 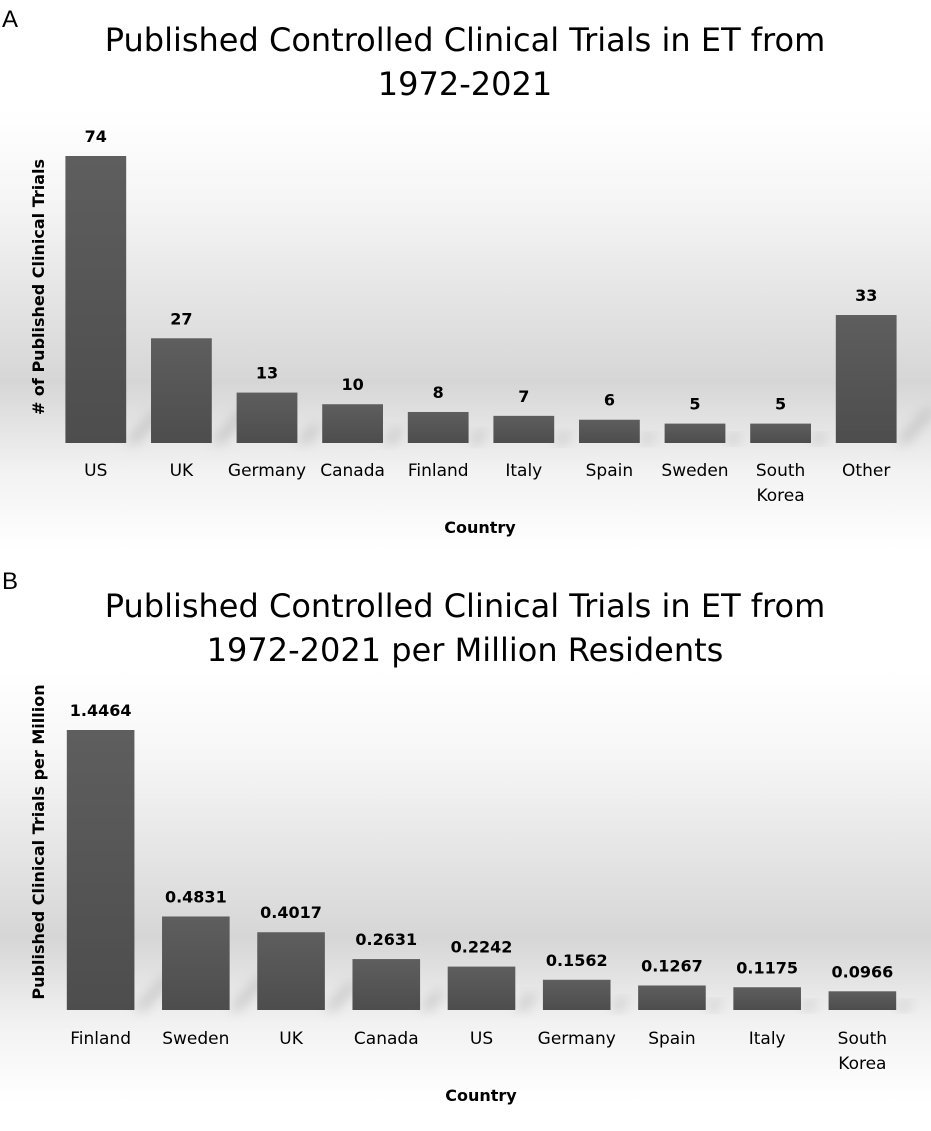 I want to click on chart-b-x-axis-label: Country, so click(x=481, y=1095).